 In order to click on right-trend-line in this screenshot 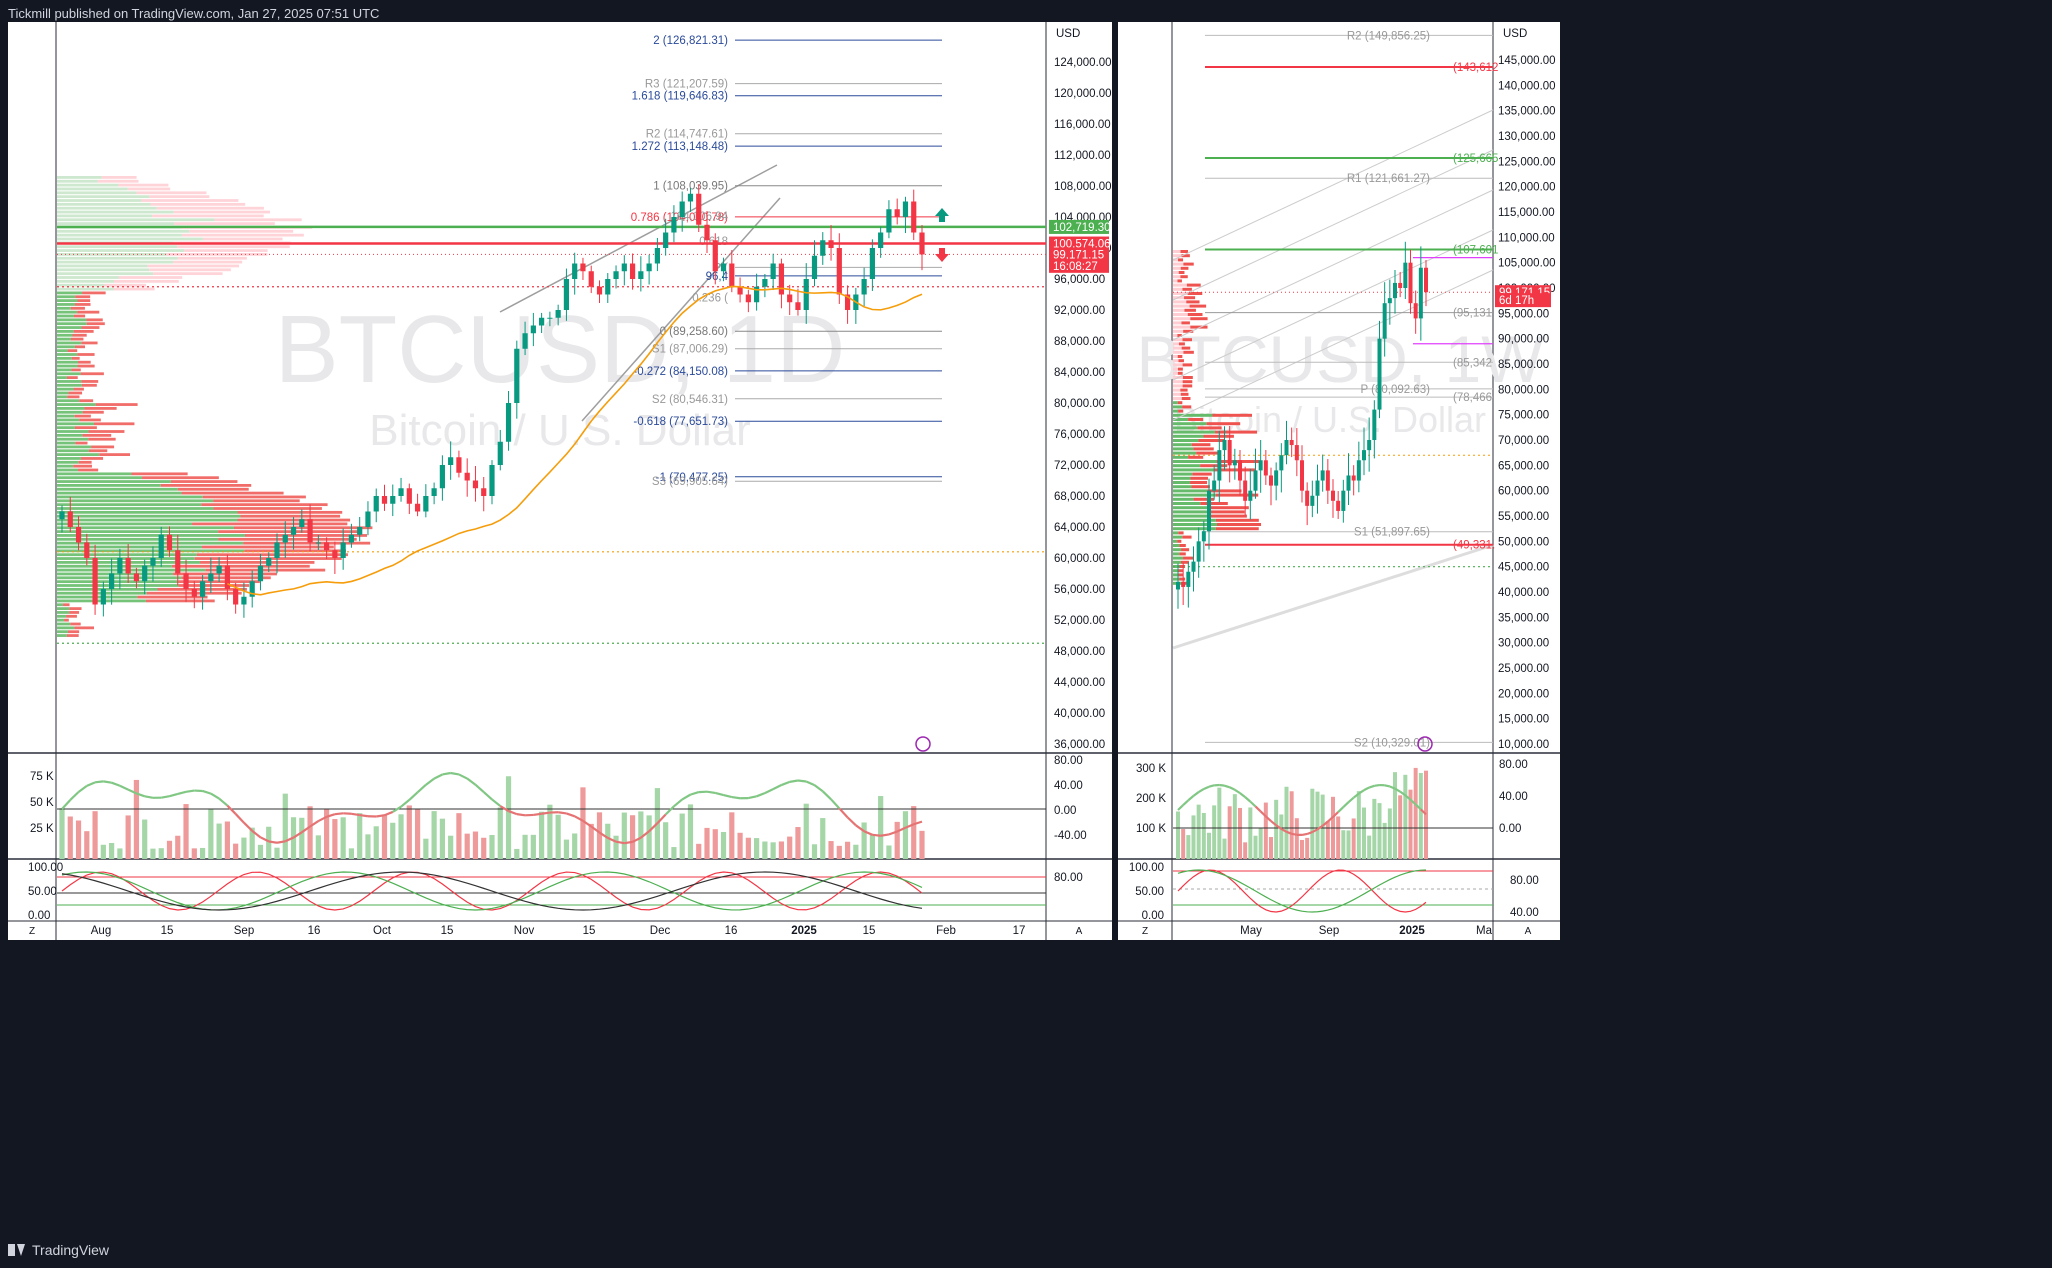, I will do `click(1333, 225)`.